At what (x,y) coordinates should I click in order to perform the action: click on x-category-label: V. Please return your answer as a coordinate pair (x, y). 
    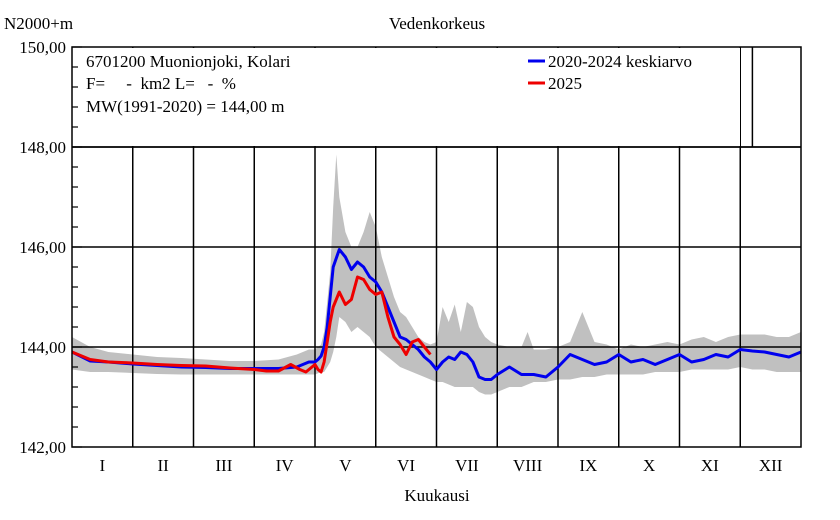
    Looking at the image, I should click on (345, 465).